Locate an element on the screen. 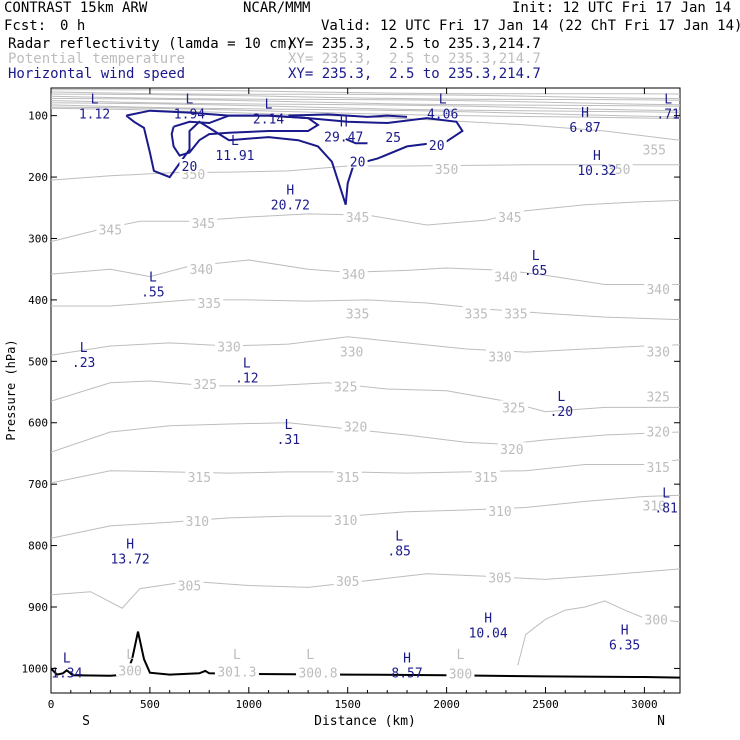 This screenshot has height=740, width=740. model-title: CONTRAST 15km ARW is located at coordinates (76, 8).